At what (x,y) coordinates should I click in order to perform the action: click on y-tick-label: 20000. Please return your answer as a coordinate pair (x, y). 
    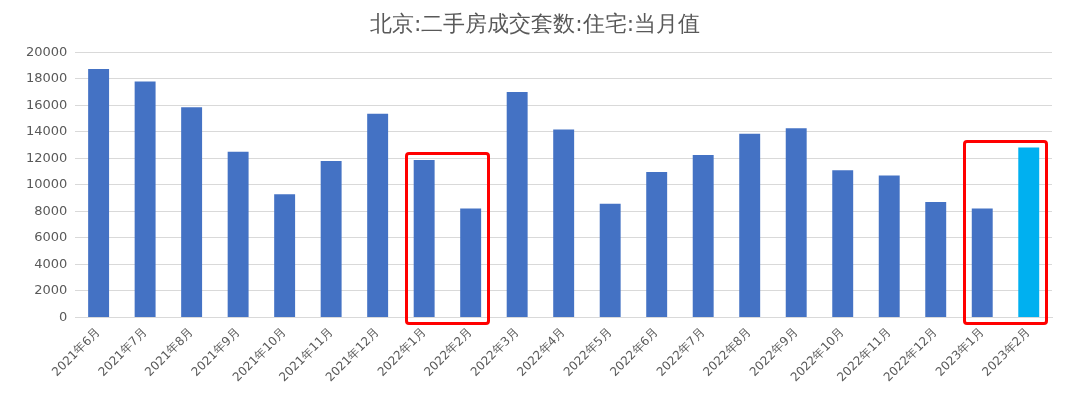
    Looking at the image, I should click on (47, 51).